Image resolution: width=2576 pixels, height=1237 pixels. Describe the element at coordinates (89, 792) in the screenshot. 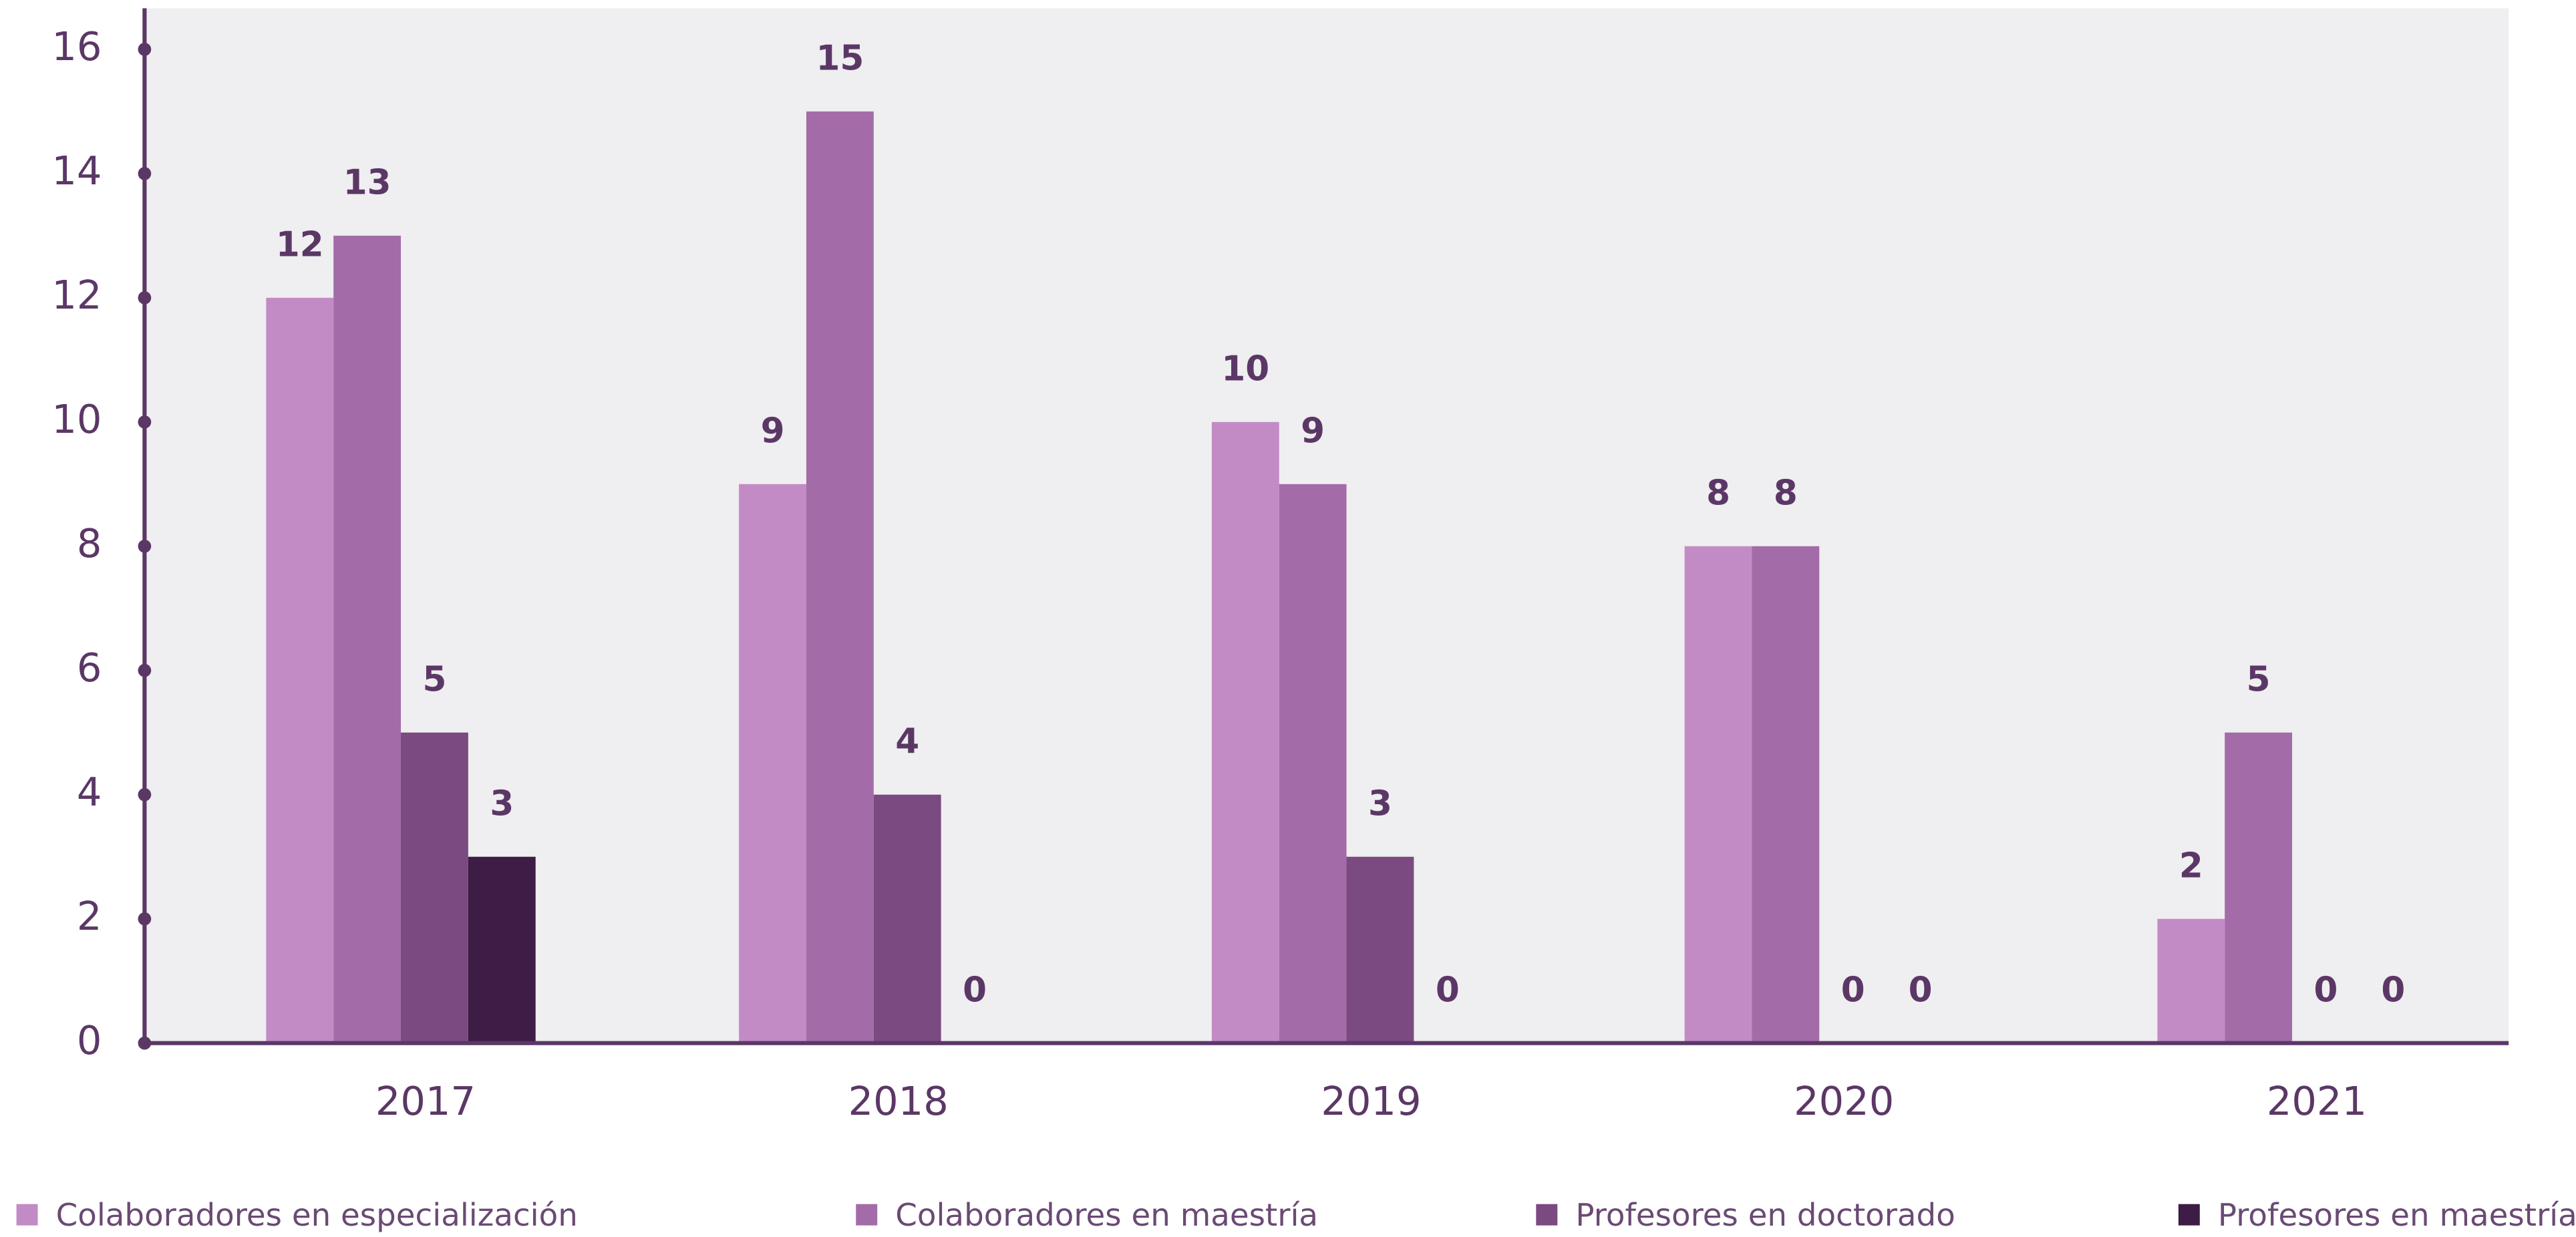

I see `y-tick-label: 4` at that location.